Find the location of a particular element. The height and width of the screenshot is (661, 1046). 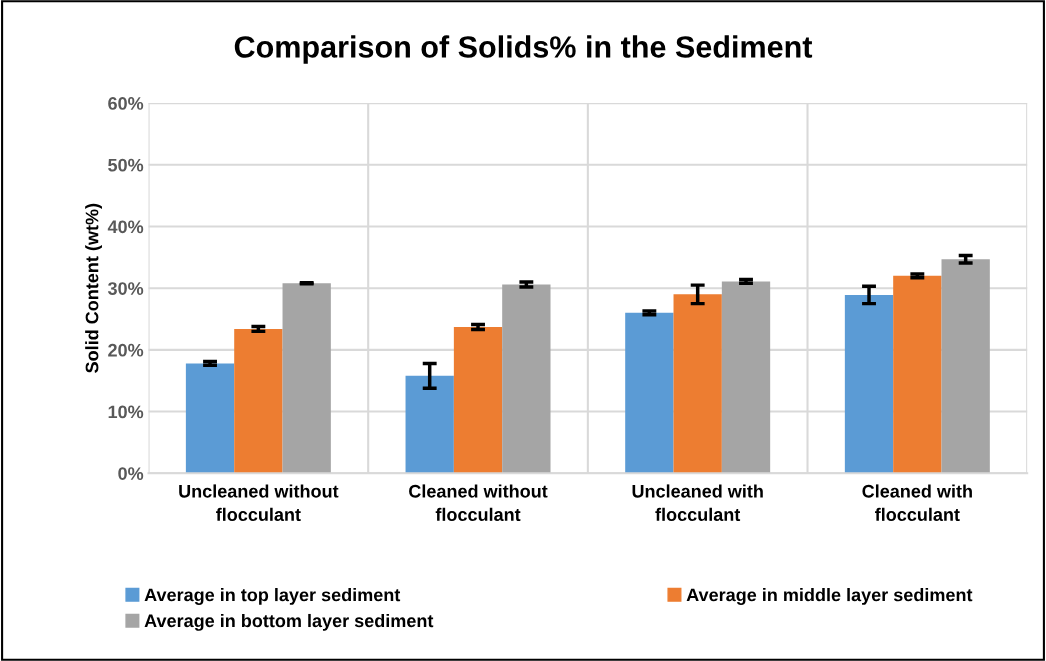

y-tick-label: 0% is located at coordinates (131, 473).